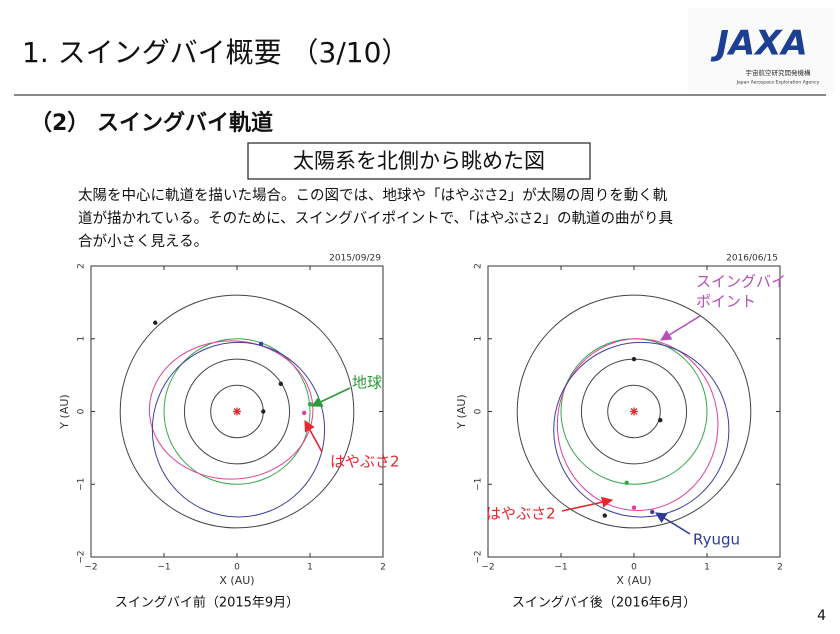  I want to click on page-number: 4, so click(821, 616).